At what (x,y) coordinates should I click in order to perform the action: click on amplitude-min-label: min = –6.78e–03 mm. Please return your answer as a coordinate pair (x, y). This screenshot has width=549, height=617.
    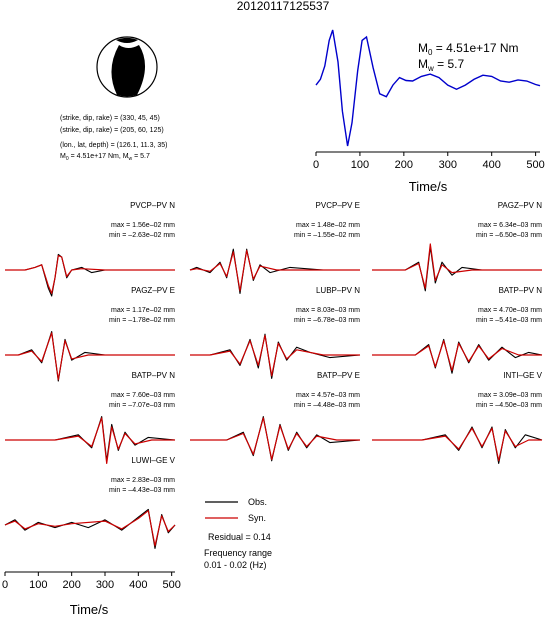
    Looking at the image, I should click on (327, 320).